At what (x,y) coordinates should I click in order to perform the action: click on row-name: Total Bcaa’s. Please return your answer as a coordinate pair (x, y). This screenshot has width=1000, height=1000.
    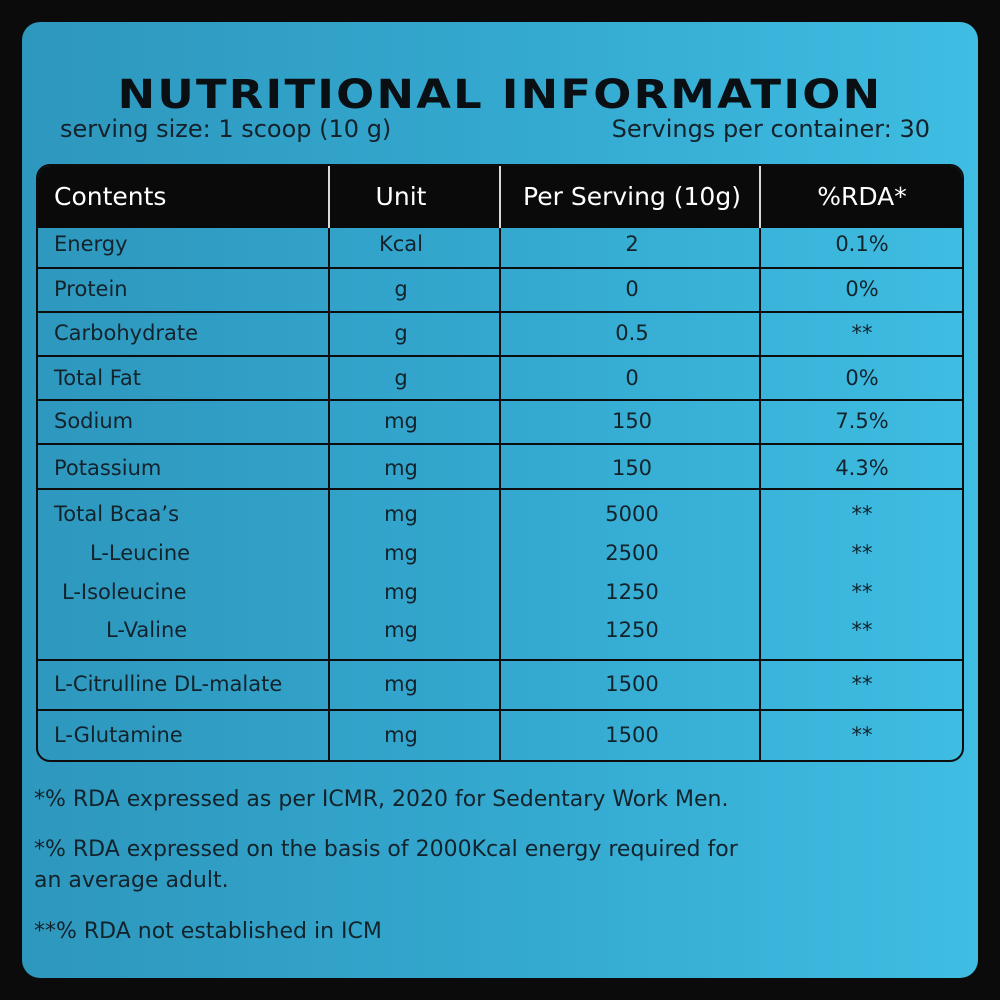
    Looking at the image, I should click on (117, 514).